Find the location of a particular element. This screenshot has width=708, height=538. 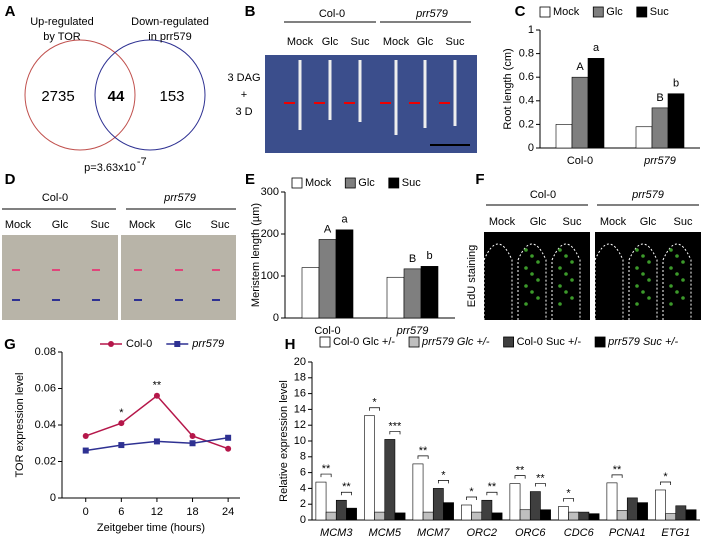

label: B is located at coordinates (250, 11).